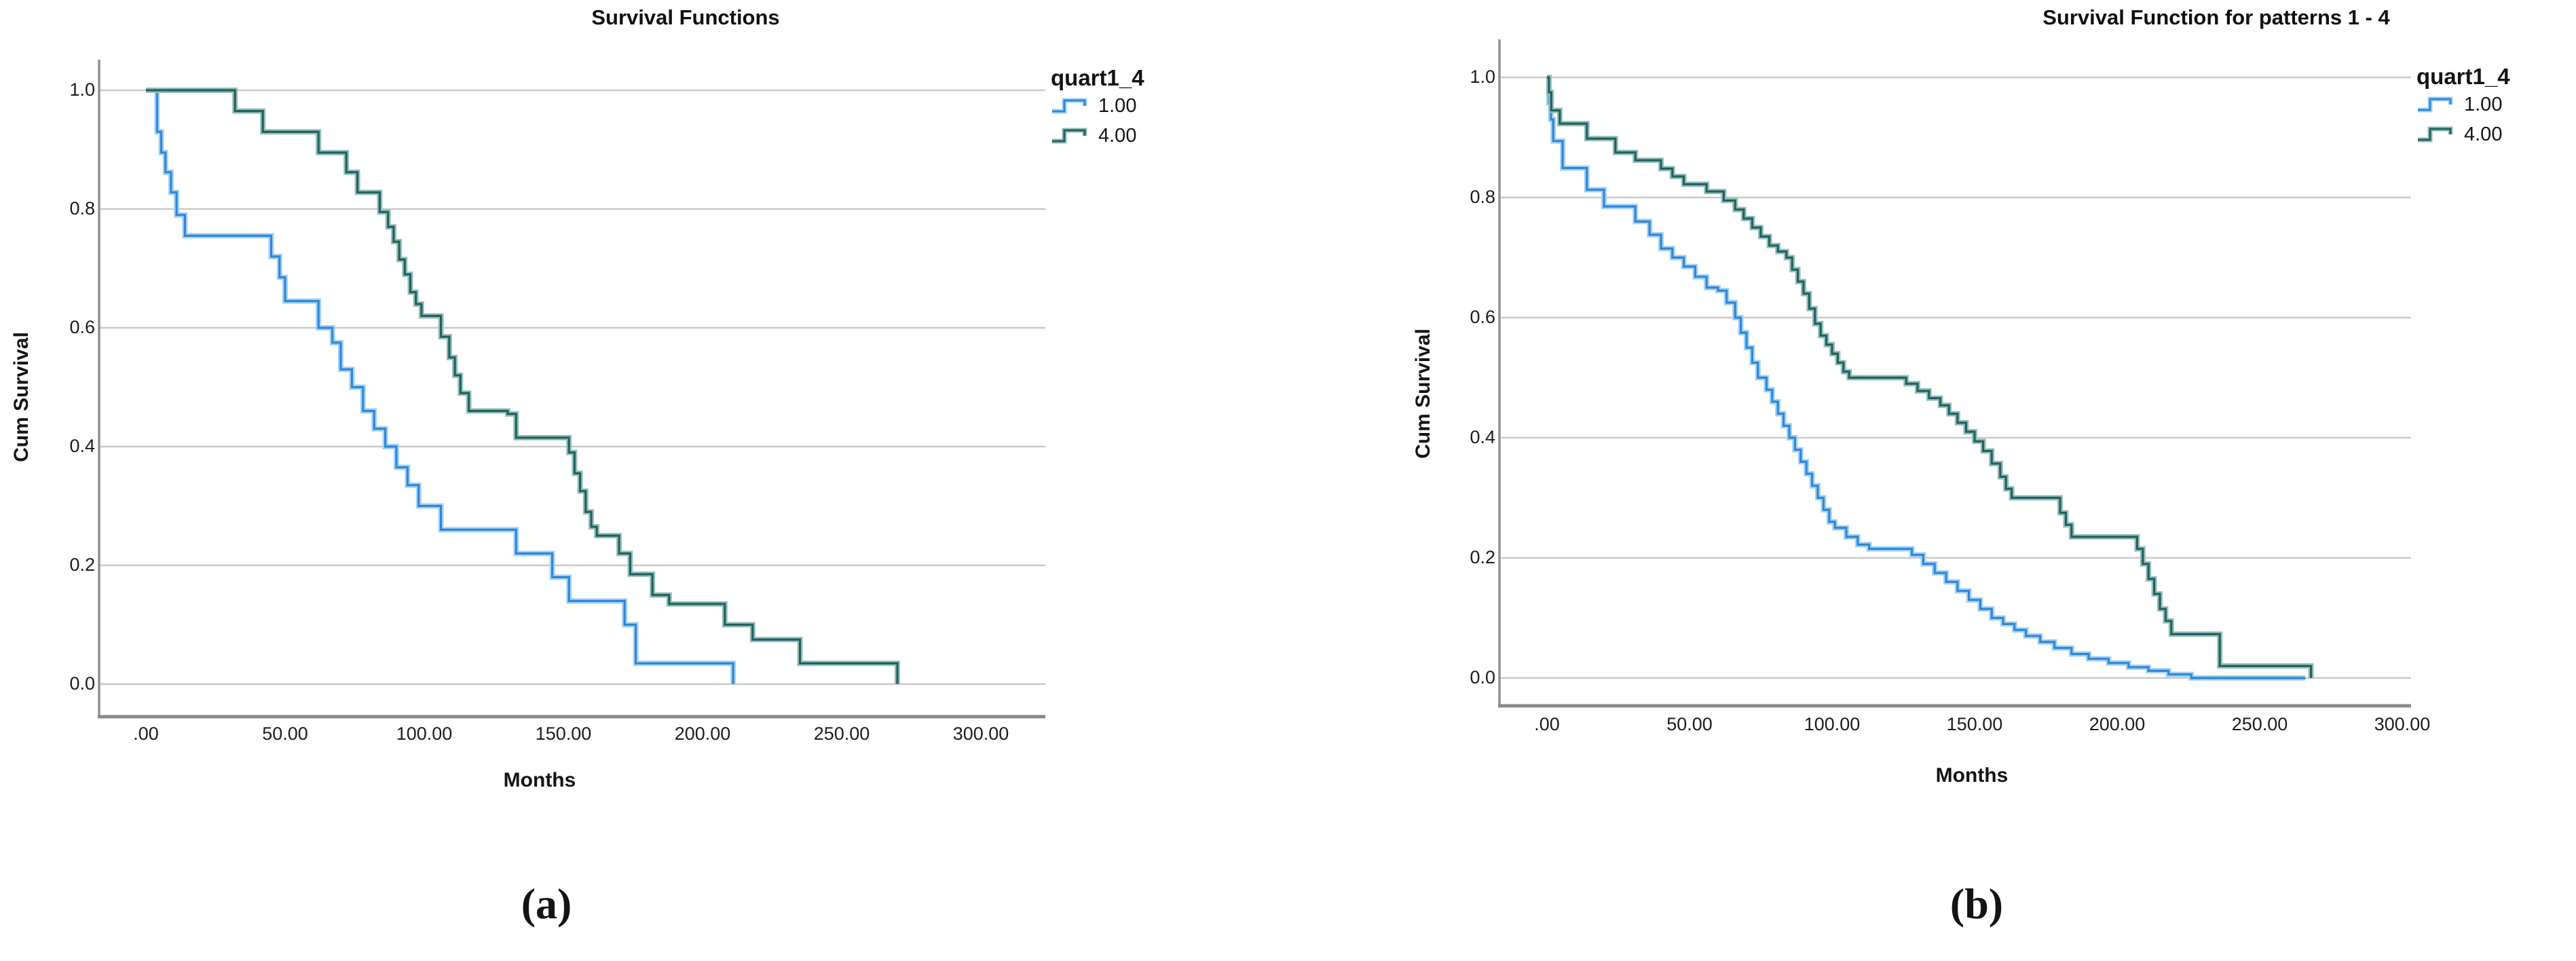 Image resolution: width=2576 pixels, height=961 pixels. I want to click on survival-curve-1.00-halo, so click(441, 386).